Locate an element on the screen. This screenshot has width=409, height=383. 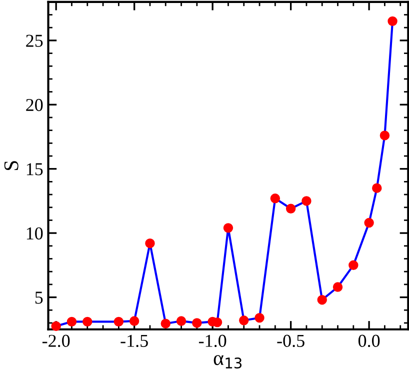
y-tick-label: 25 is located at coordinates (34, 40).